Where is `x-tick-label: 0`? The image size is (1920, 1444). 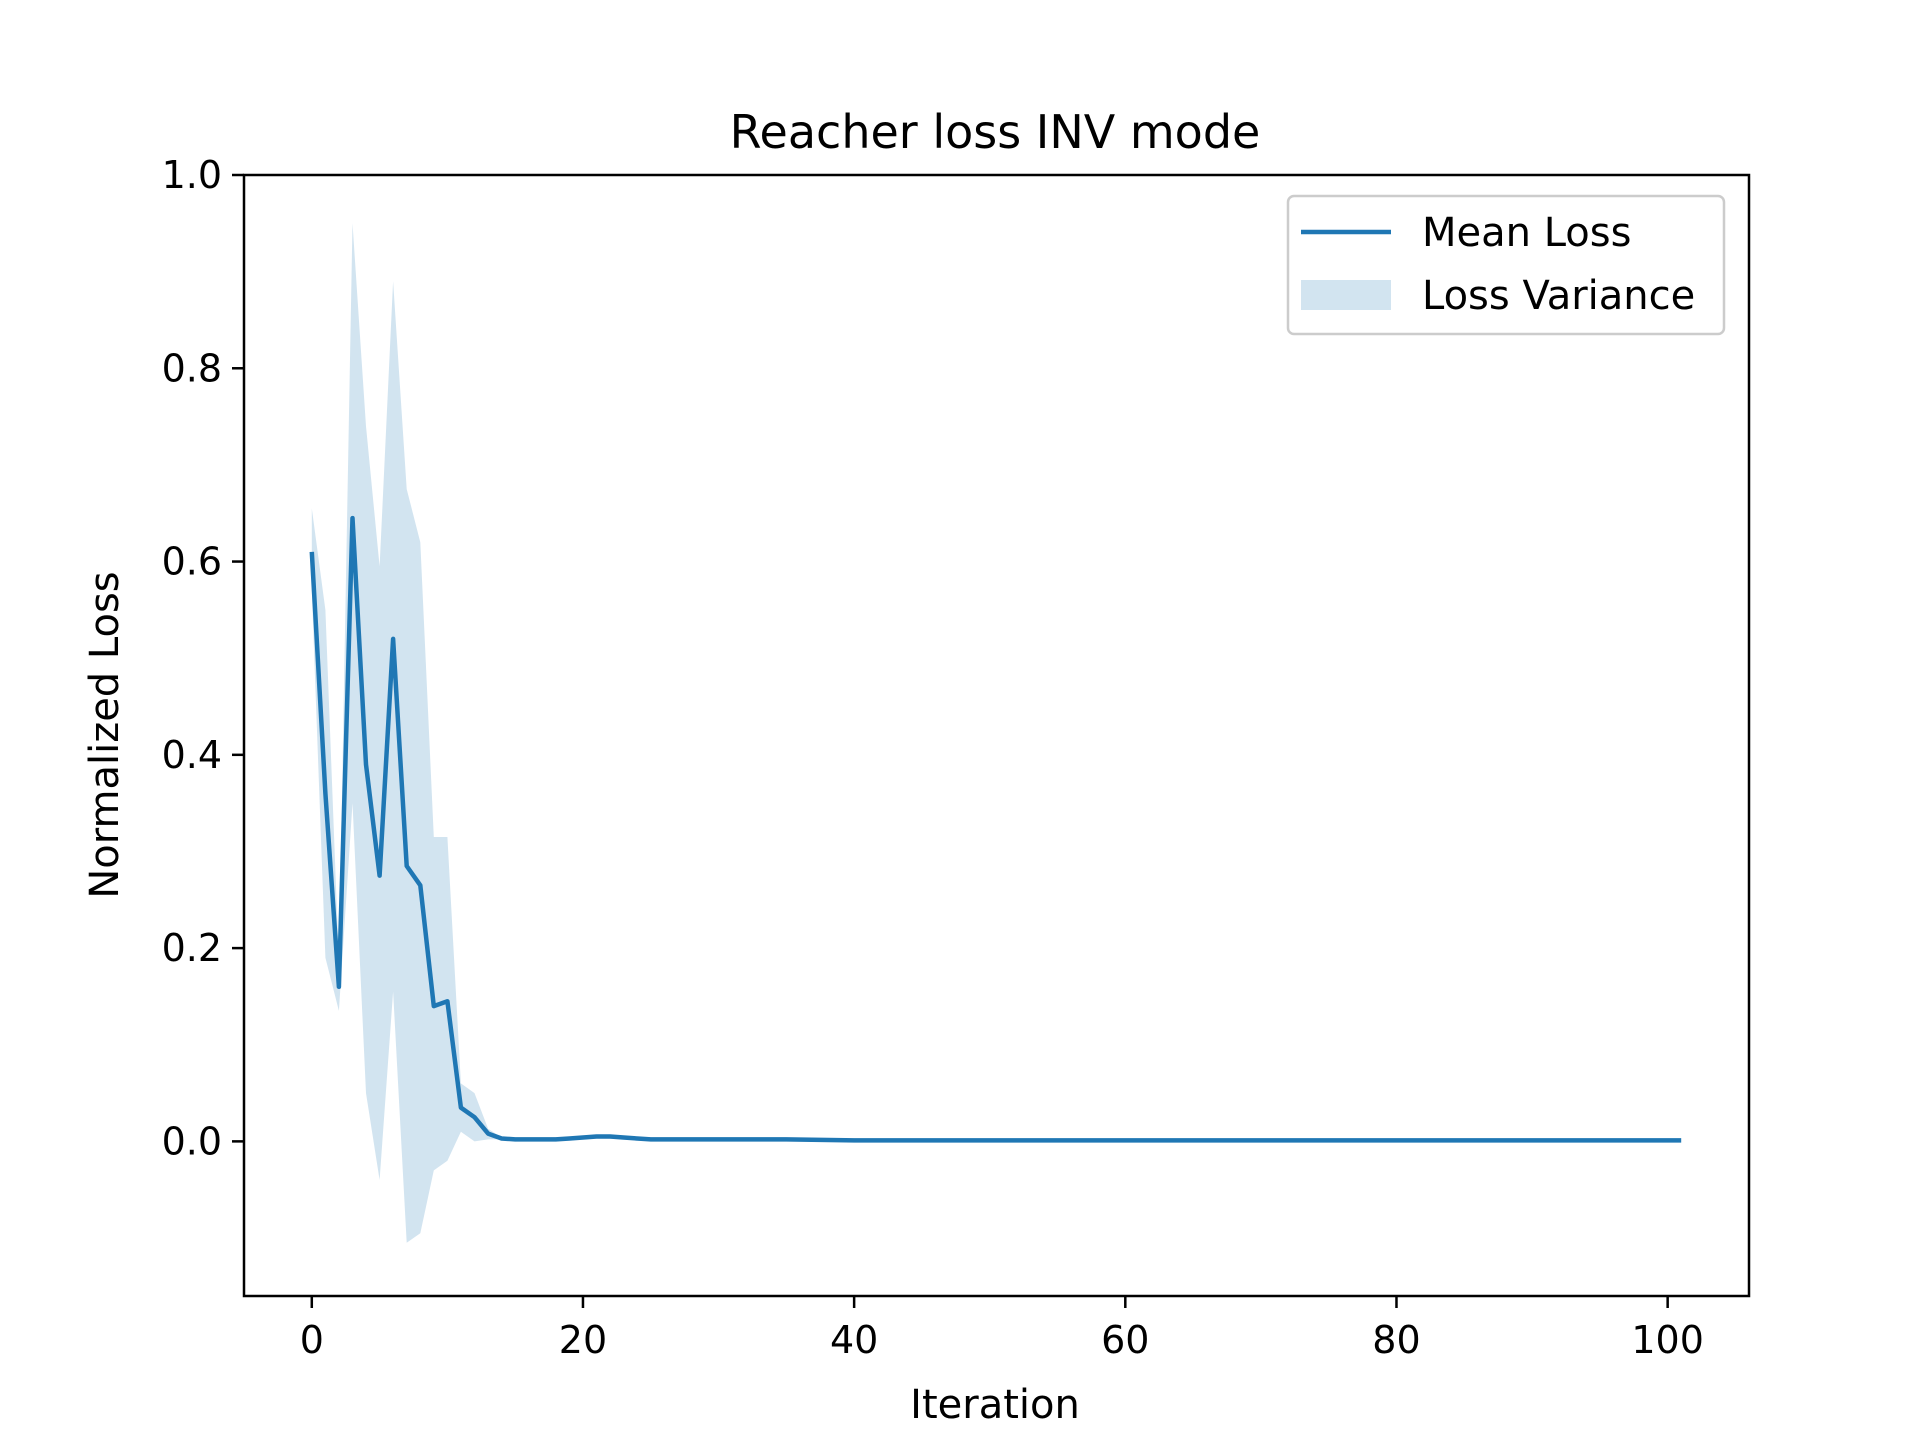
x-tick-label: 0 is located at coordinates (312, 1340).